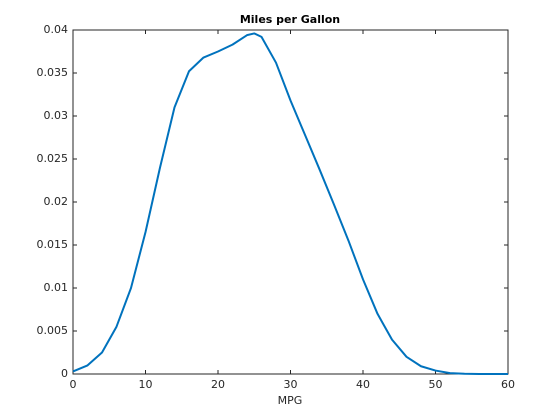 The height and width of the screenshot is (420, 560). Describe the element at coordinates (436, 384) in the screenshot. I see `x-tick-label: 50` at that location.